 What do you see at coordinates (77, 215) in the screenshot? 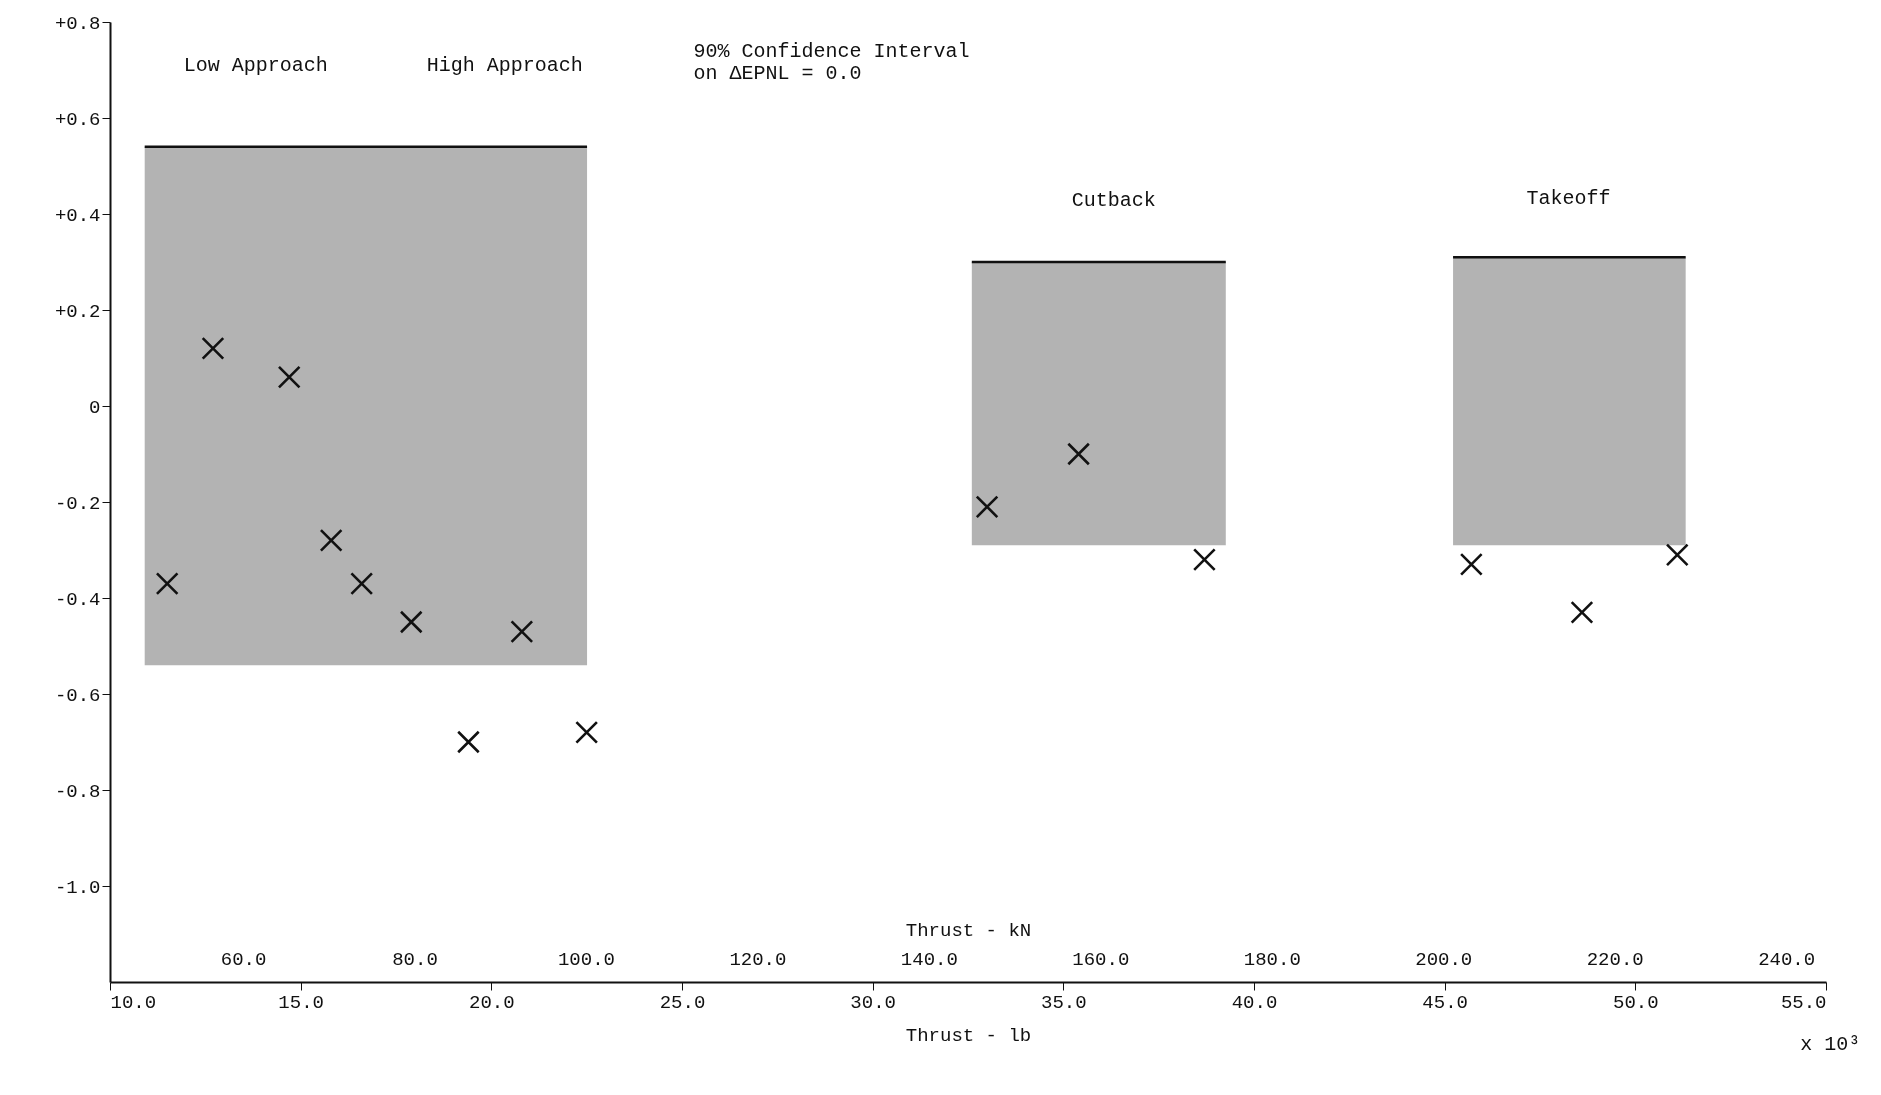
I see `y-tick-label: +0.4` at bounding box center [77, 215].